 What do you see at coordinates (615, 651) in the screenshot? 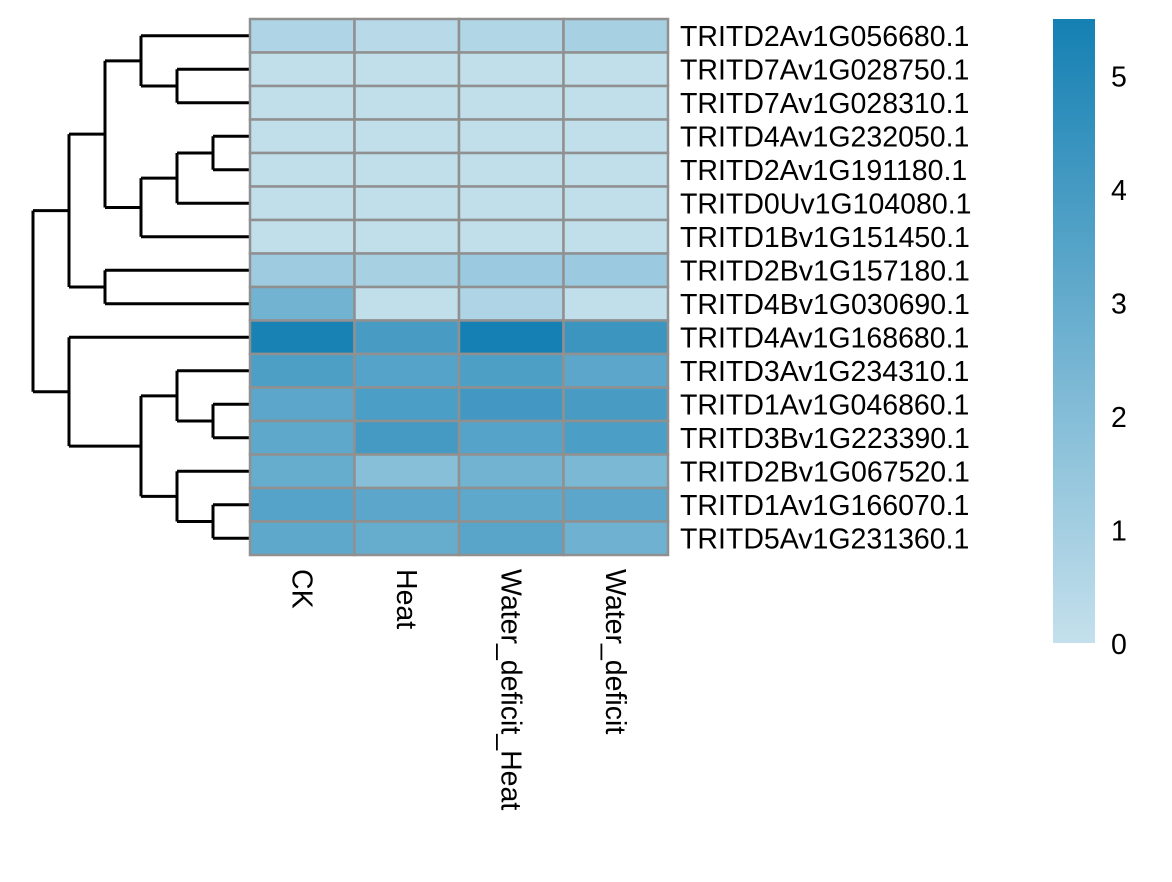
I see `column-label: Water_deficit` at bounding box center [615, 651].